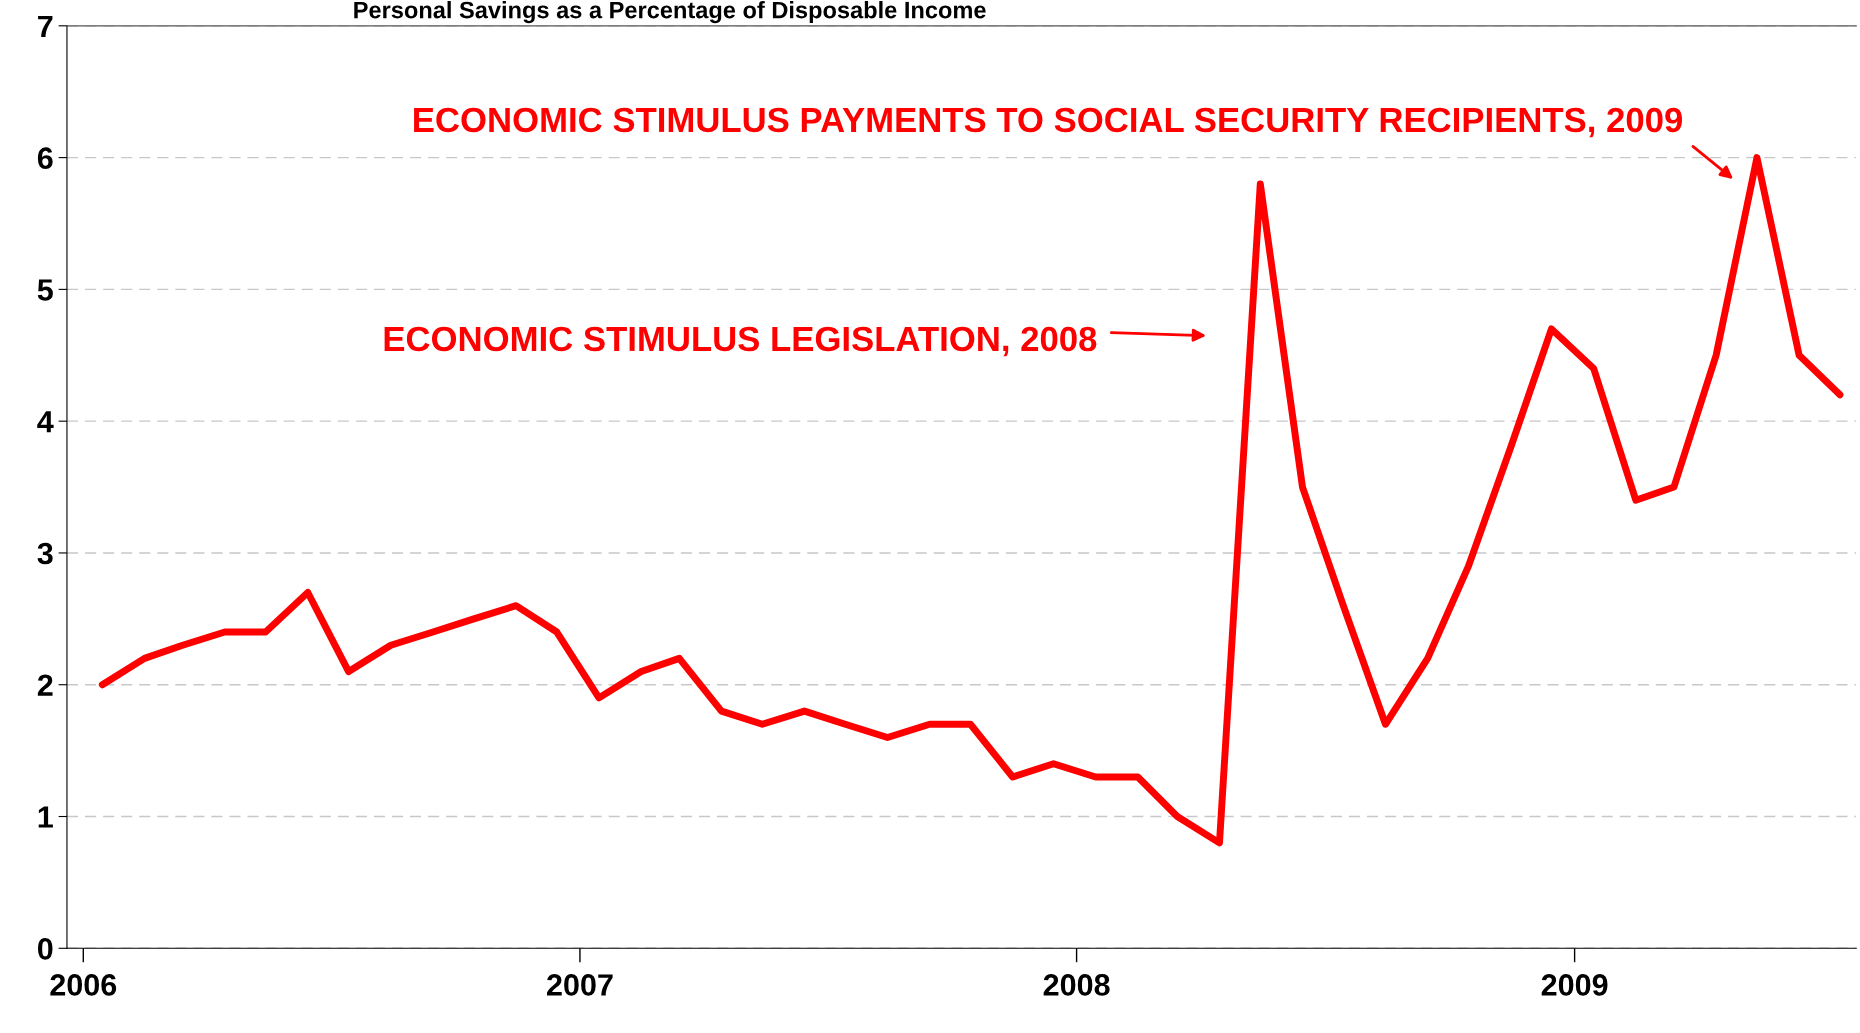 This screenshot has height=1033, width=1860. Describe the element at coordinates (670, 12) in the screenshot. I see `chart-title: Personal Savings as a Percentage of Disposable Income` at that location.